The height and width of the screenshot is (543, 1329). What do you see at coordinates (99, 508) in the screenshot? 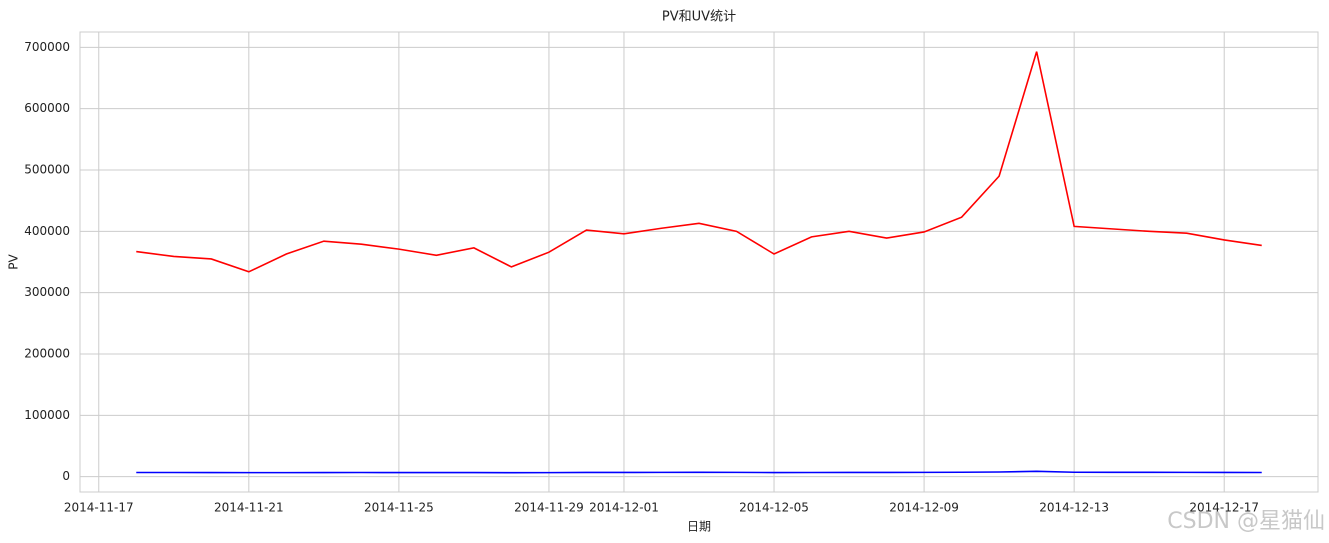
I see `x-tick-label: 2014-11-17` at bounding box center [99, 508].